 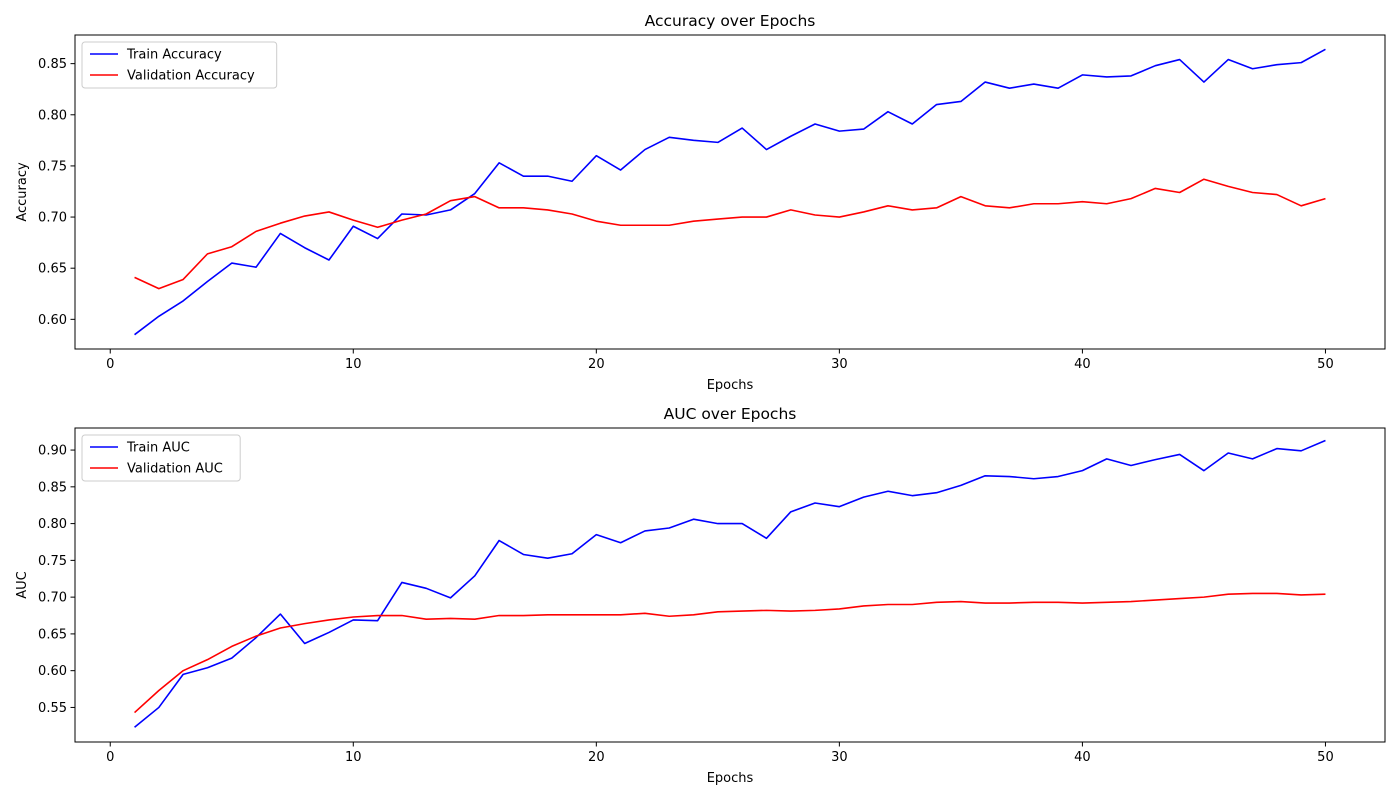 What do you see at coordinates (730, 385) in the screenshot?
I see `accuracy-x-axis-label: Epochs` at bounding box center [730, 385].